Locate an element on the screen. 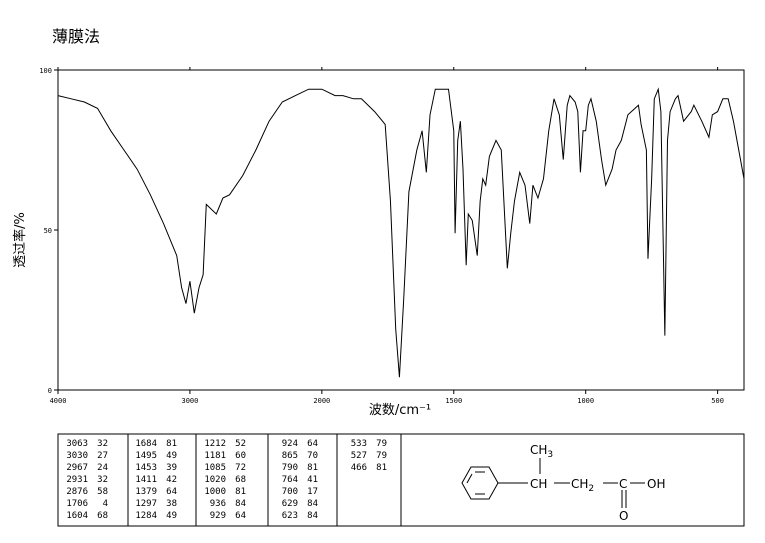  atom-label: O is located at coordinates (623, 516).